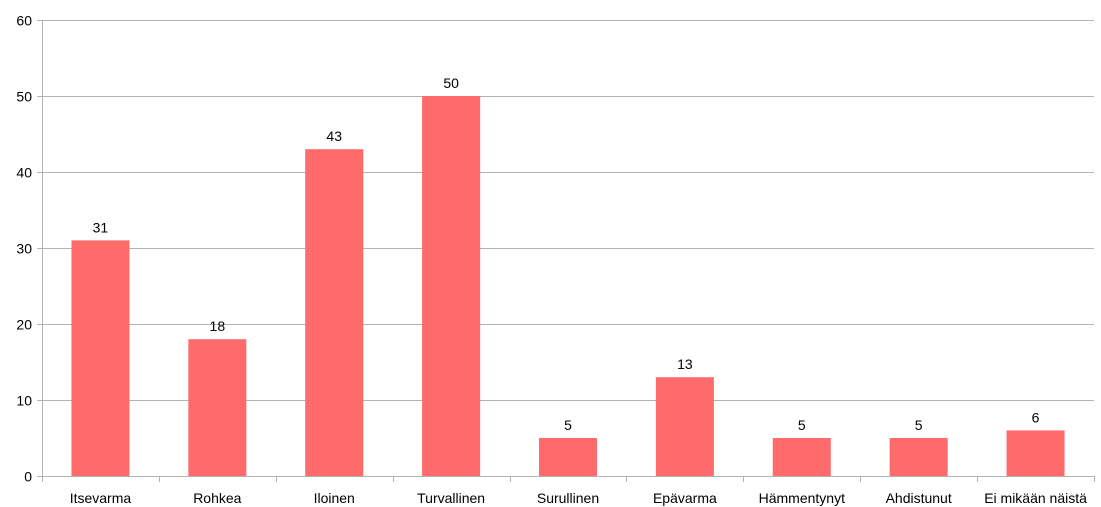 This screenshot has height=507, width=1101. I want to click on y-tick-label: 20, so click(24, 325).